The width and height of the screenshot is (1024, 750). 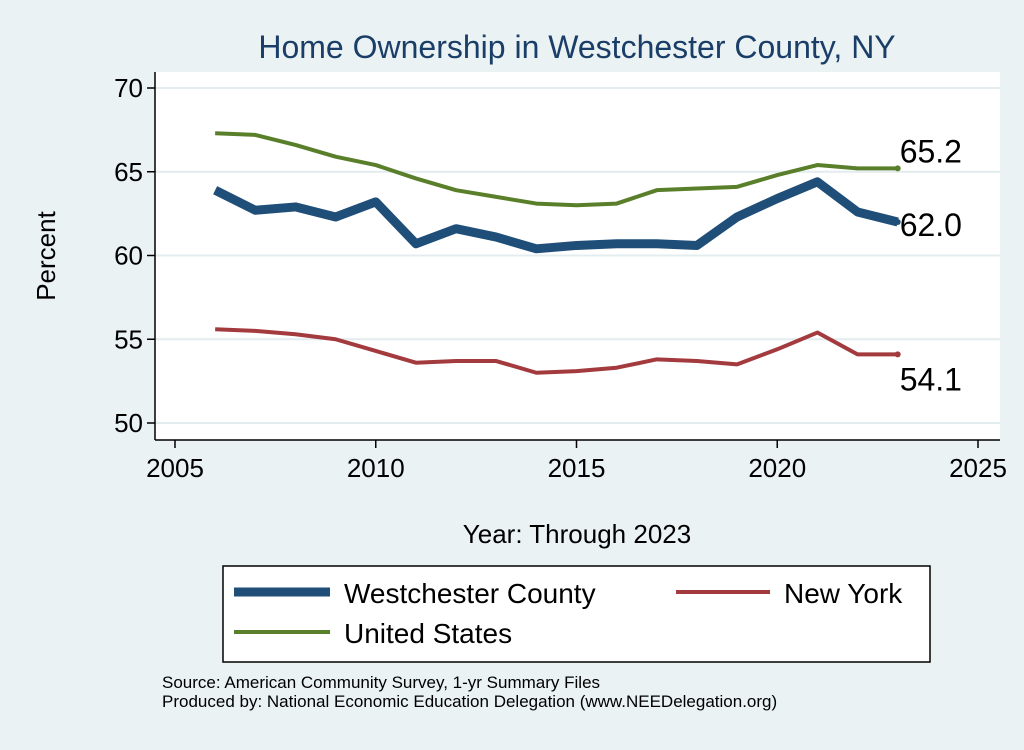 I want to click on y-tick-label: 60, so click(x=128, y=256).